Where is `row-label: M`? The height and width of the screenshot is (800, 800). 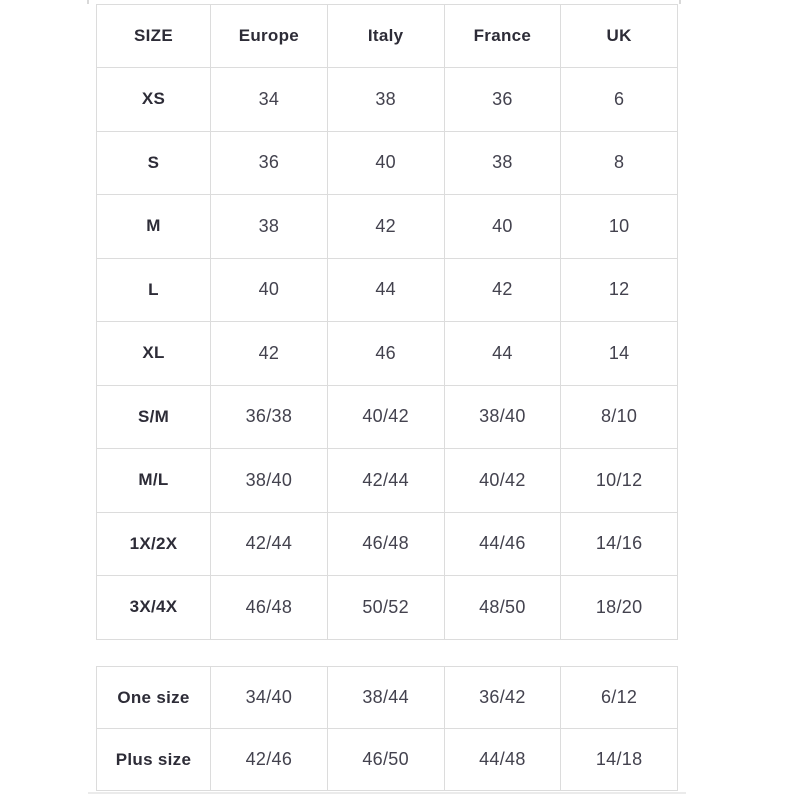
row-label: M is located at coordinates (153, 226).